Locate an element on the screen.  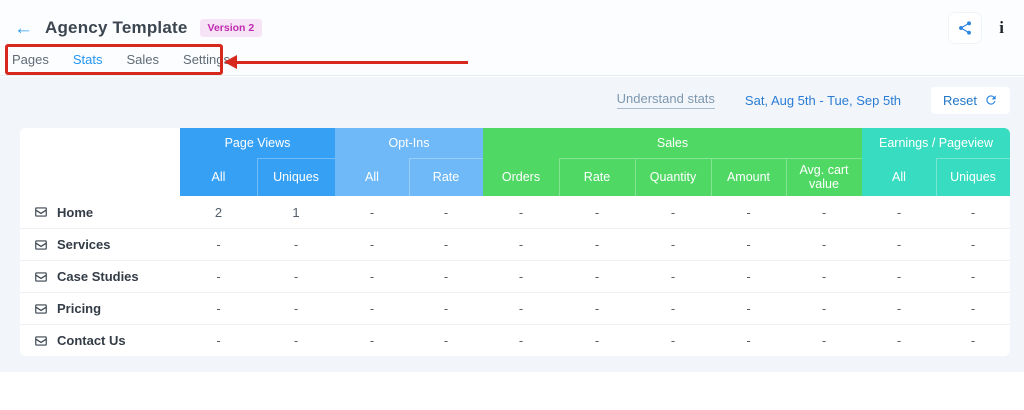
col-header-sa-avg-cart: Avg. cart value is located at coordinates (824, 177).